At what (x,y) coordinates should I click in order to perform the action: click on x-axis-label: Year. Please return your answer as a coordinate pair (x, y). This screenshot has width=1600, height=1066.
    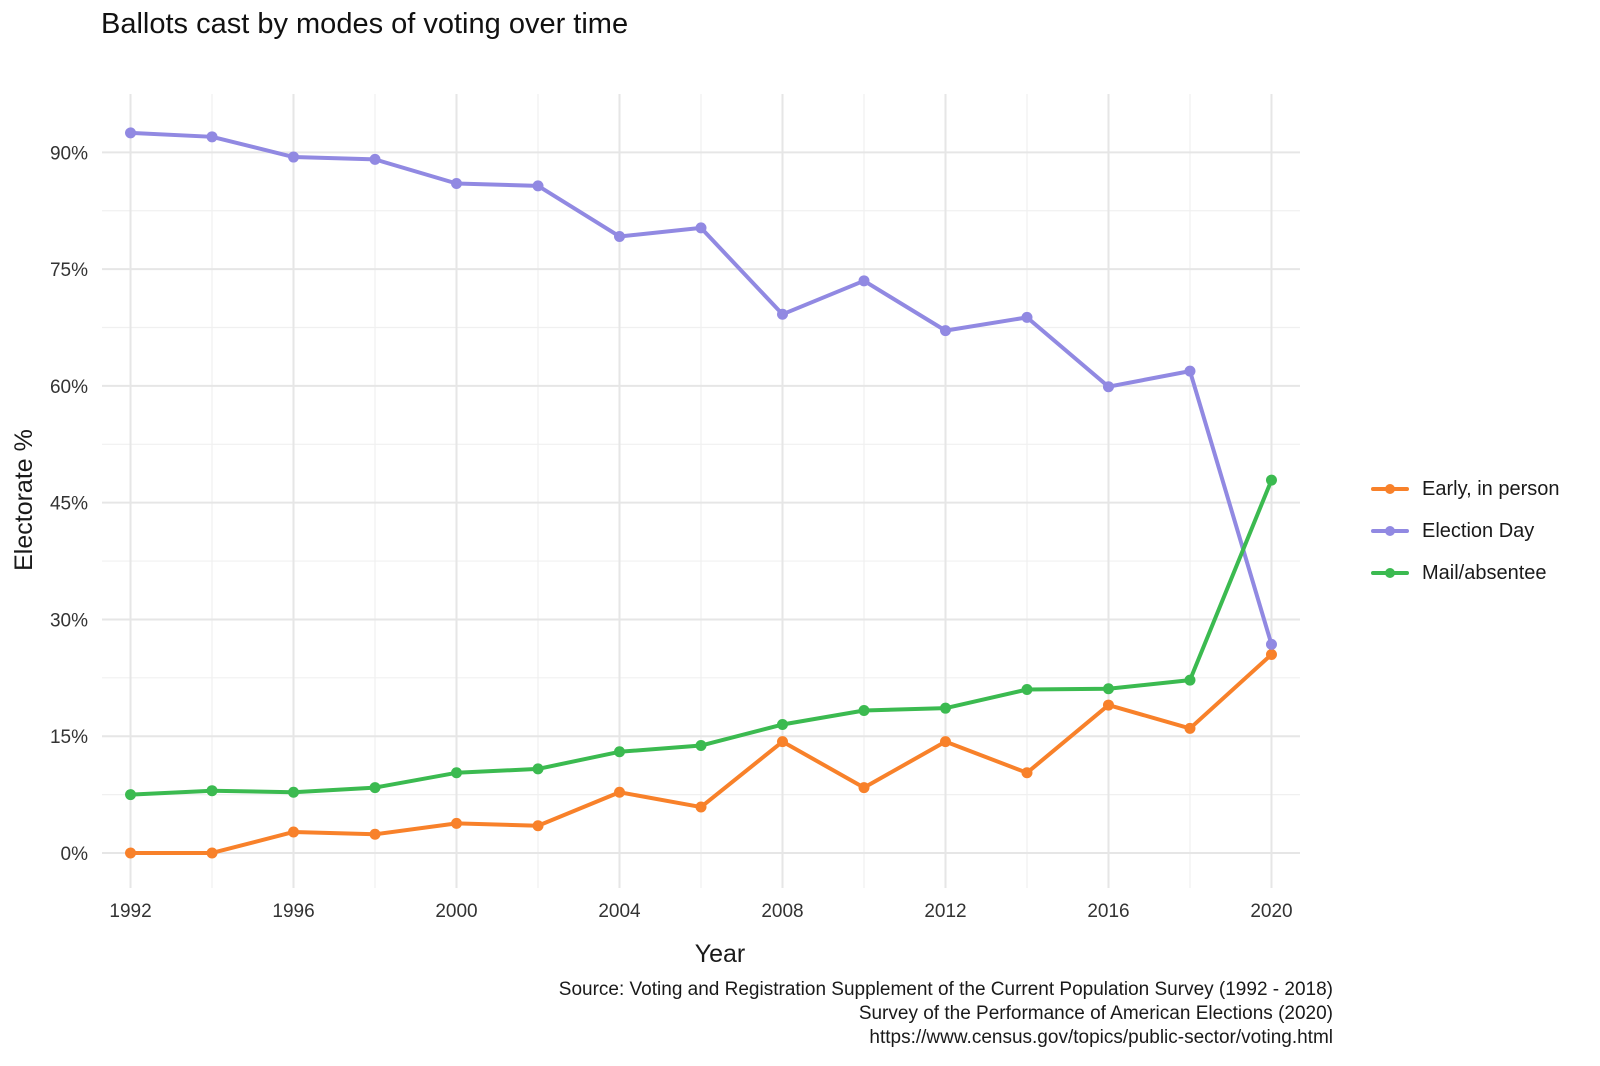
    Looking at the image, I should click on (720, 954).